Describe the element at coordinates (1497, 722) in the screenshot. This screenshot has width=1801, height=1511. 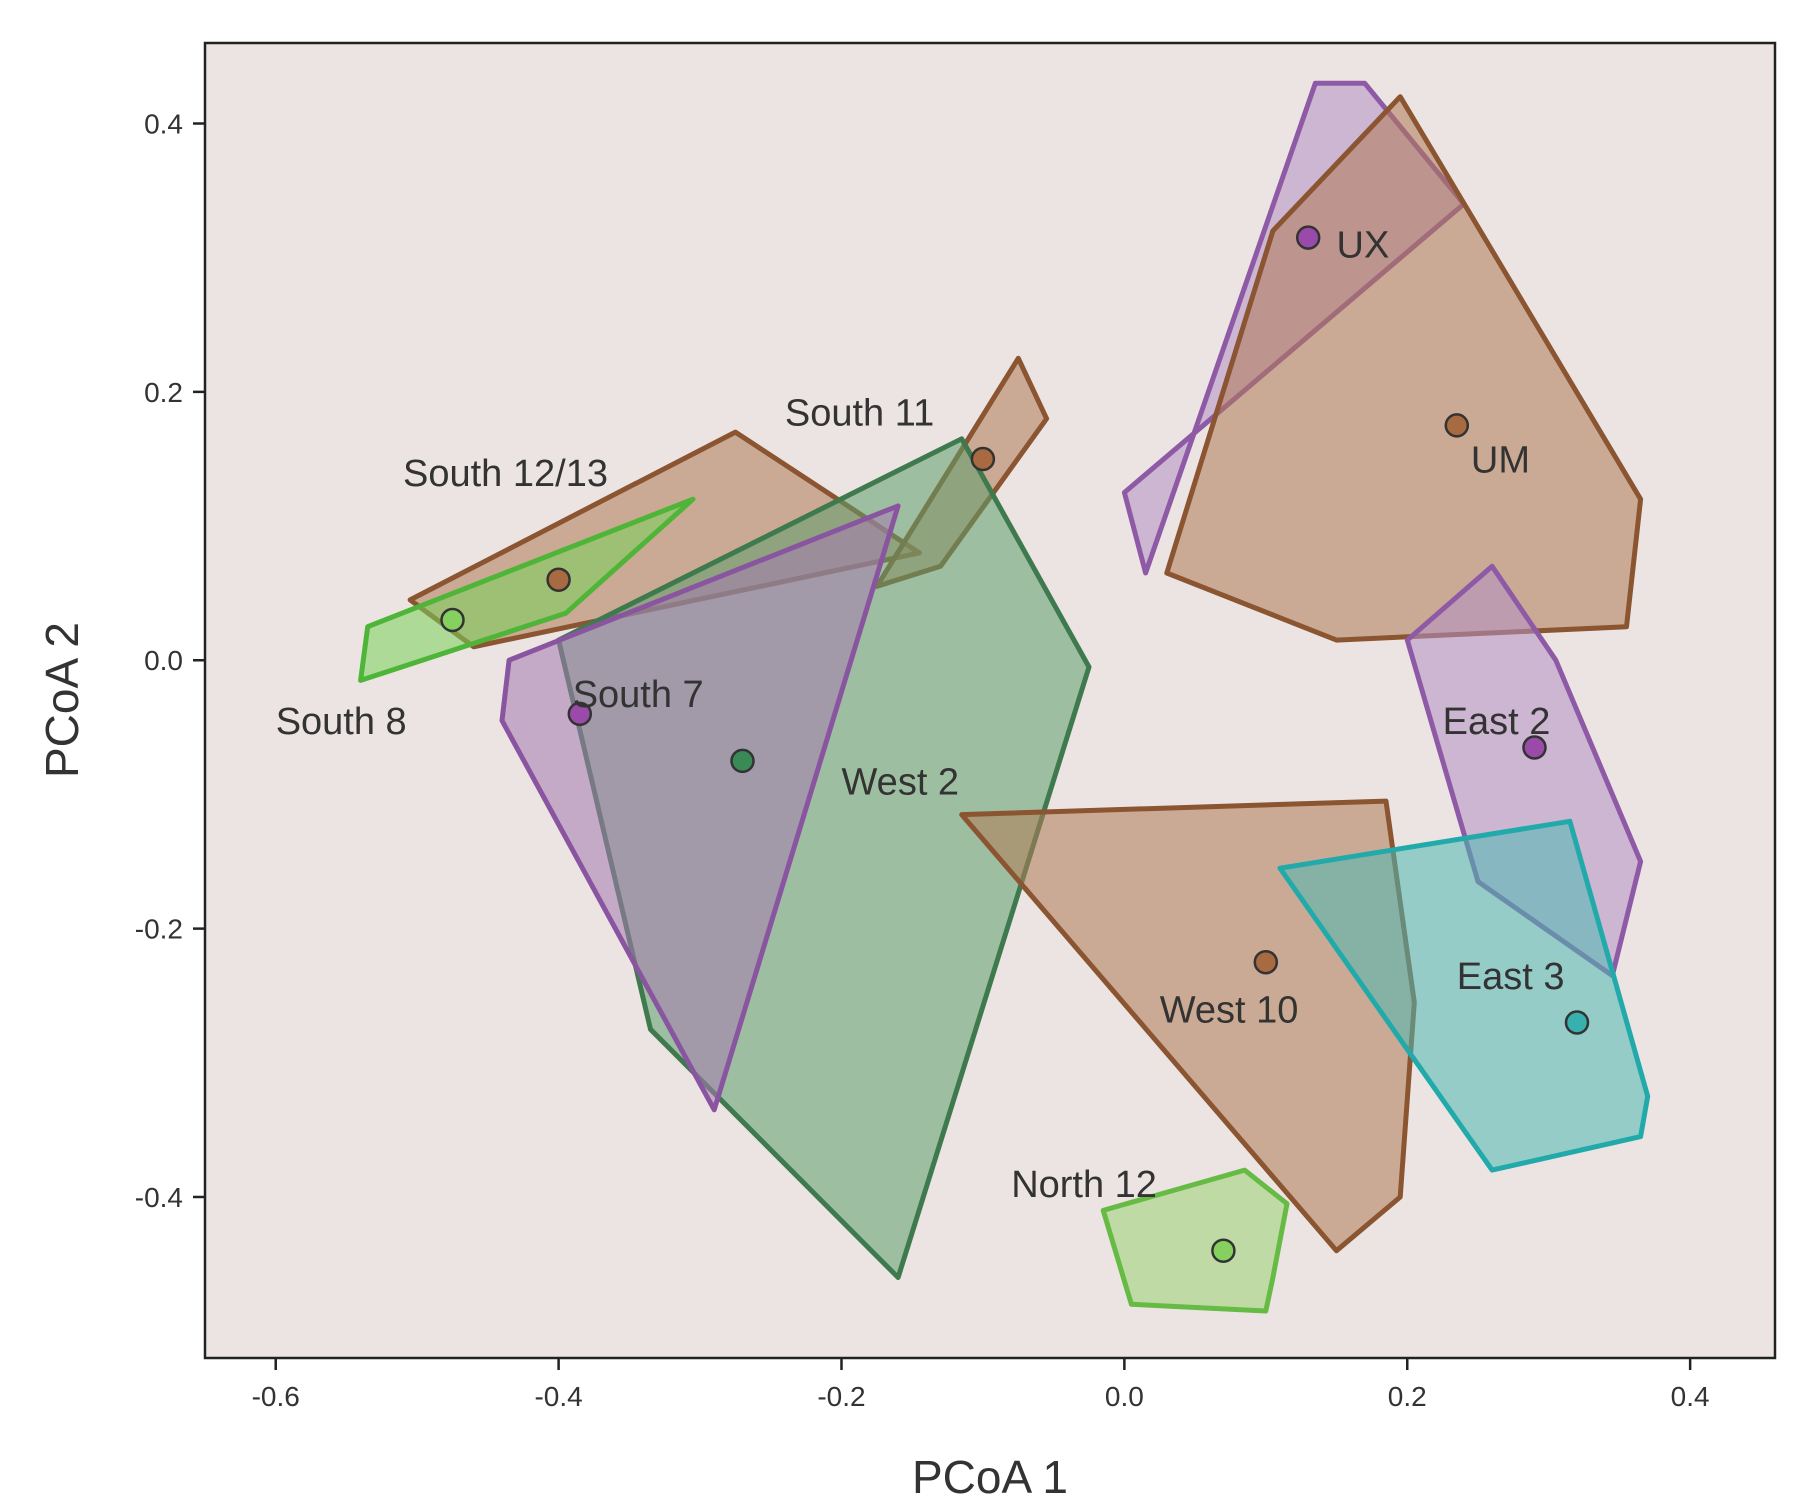
I see `group-label: East 2` at that location.